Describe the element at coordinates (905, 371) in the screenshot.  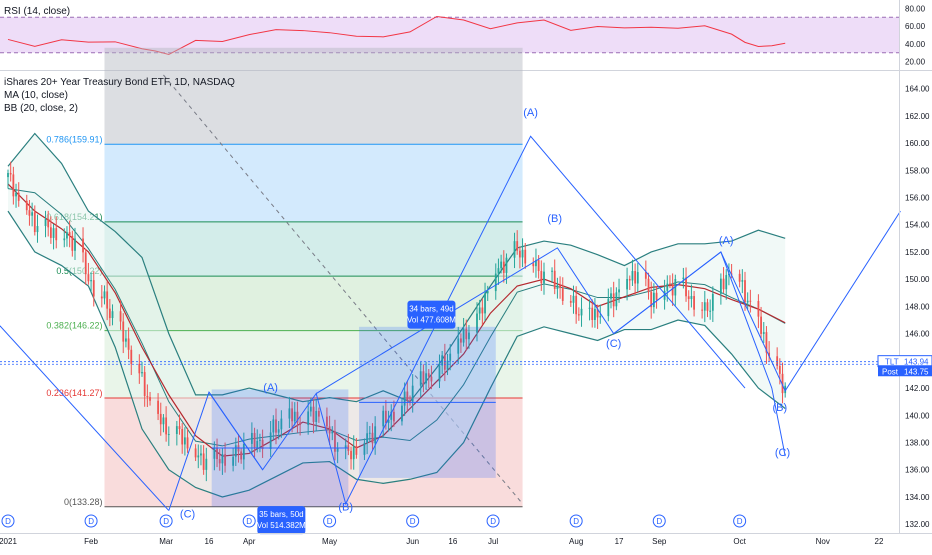
I see `post-price-badge` at that location.